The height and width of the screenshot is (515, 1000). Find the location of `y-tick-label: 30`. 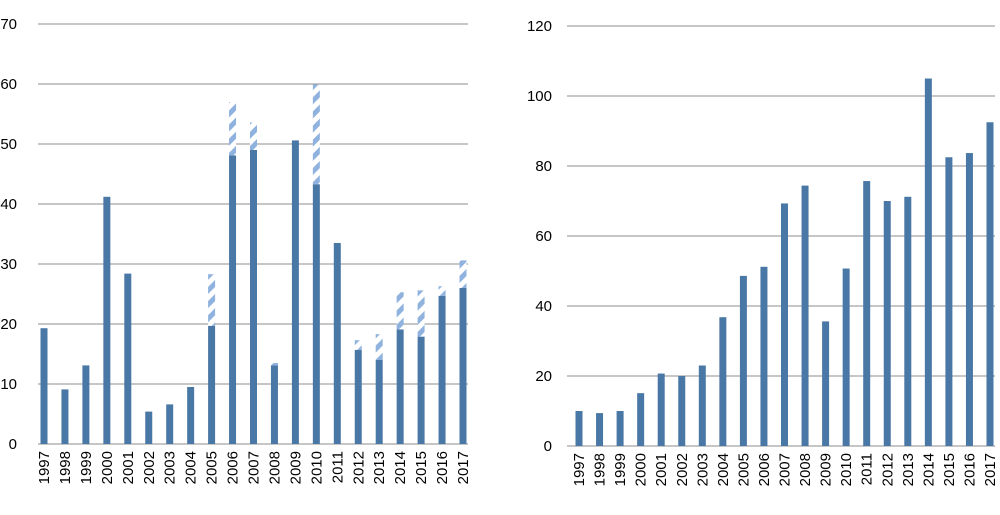

y-tick-label: 30 is located at coordinates (8, 264).